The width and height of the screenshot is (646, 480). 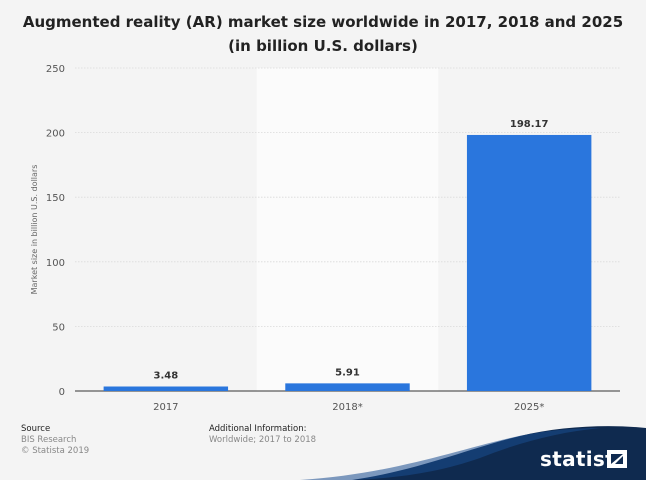 I want to click on source-block: Source BIS Research © Statista 2019, so click(x=55, y=440).